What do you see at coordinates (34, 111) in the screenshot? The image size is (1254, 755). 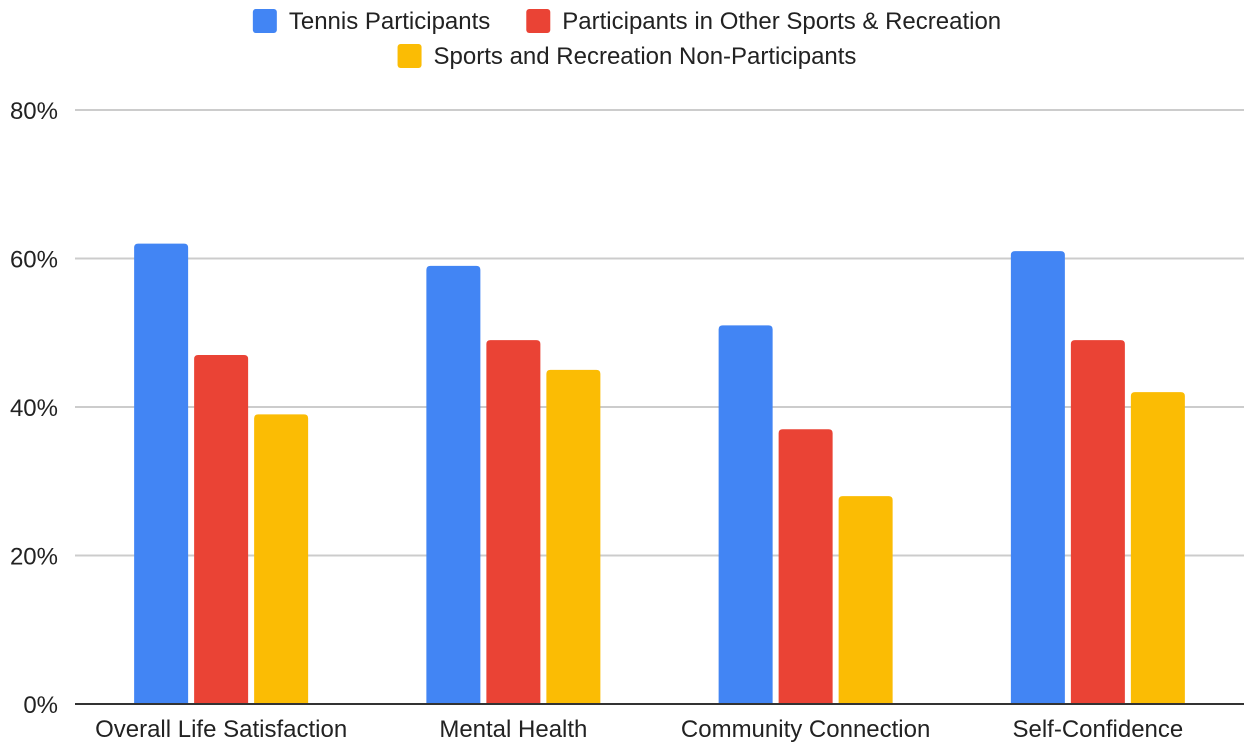 I see `y-tick-label: 80%` at bounding box center [34, 111].